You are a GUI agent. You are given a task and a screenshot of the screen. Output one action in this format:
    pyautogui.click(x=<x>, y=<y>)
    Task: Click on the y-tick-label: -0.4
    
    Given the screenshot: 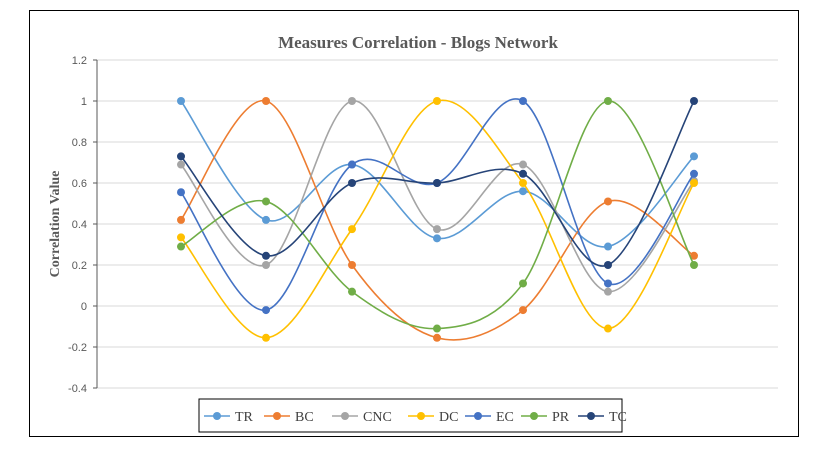 What is the action you would take?
    pyautogui.click(x=77, y=389)
    